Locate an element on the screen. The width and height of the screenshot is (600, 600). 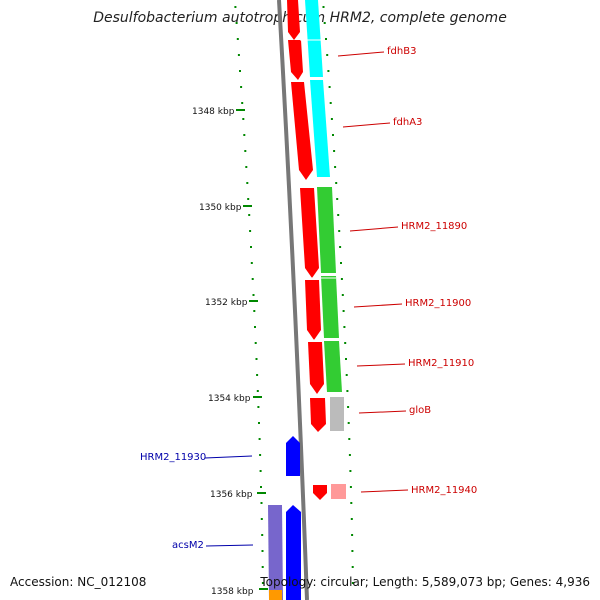
cds-track-reverse is located at coordinates (293, 518).